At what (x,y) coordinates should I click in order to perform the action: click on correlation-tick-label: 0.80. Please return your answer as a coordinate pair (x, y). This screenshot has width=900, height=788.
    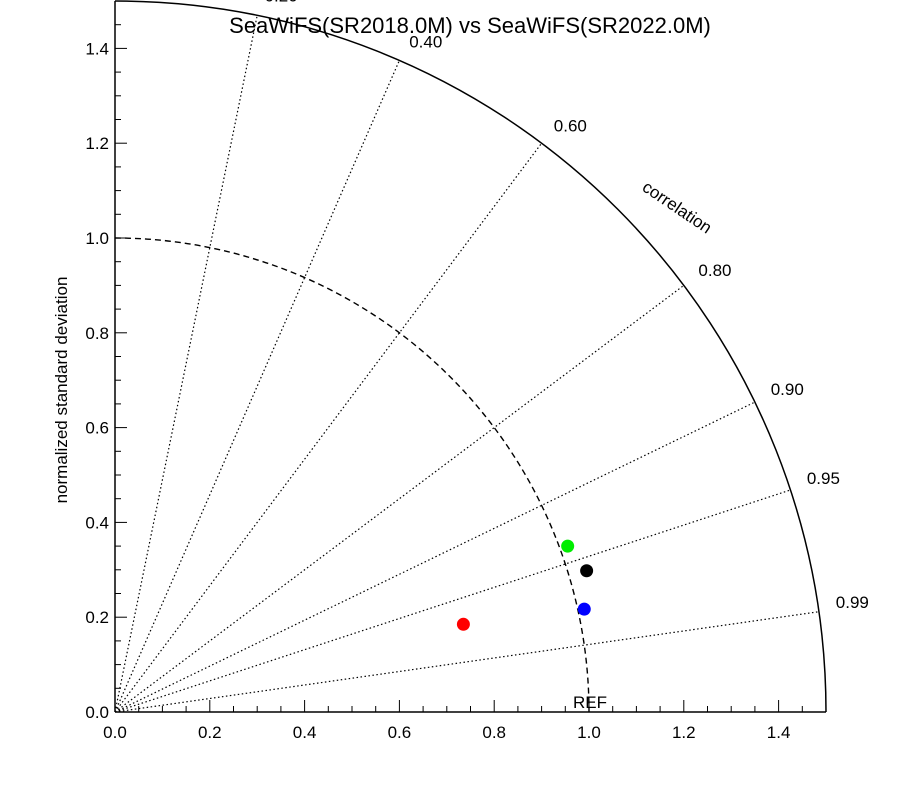
    Looking at the image, I should click on (714, 270).